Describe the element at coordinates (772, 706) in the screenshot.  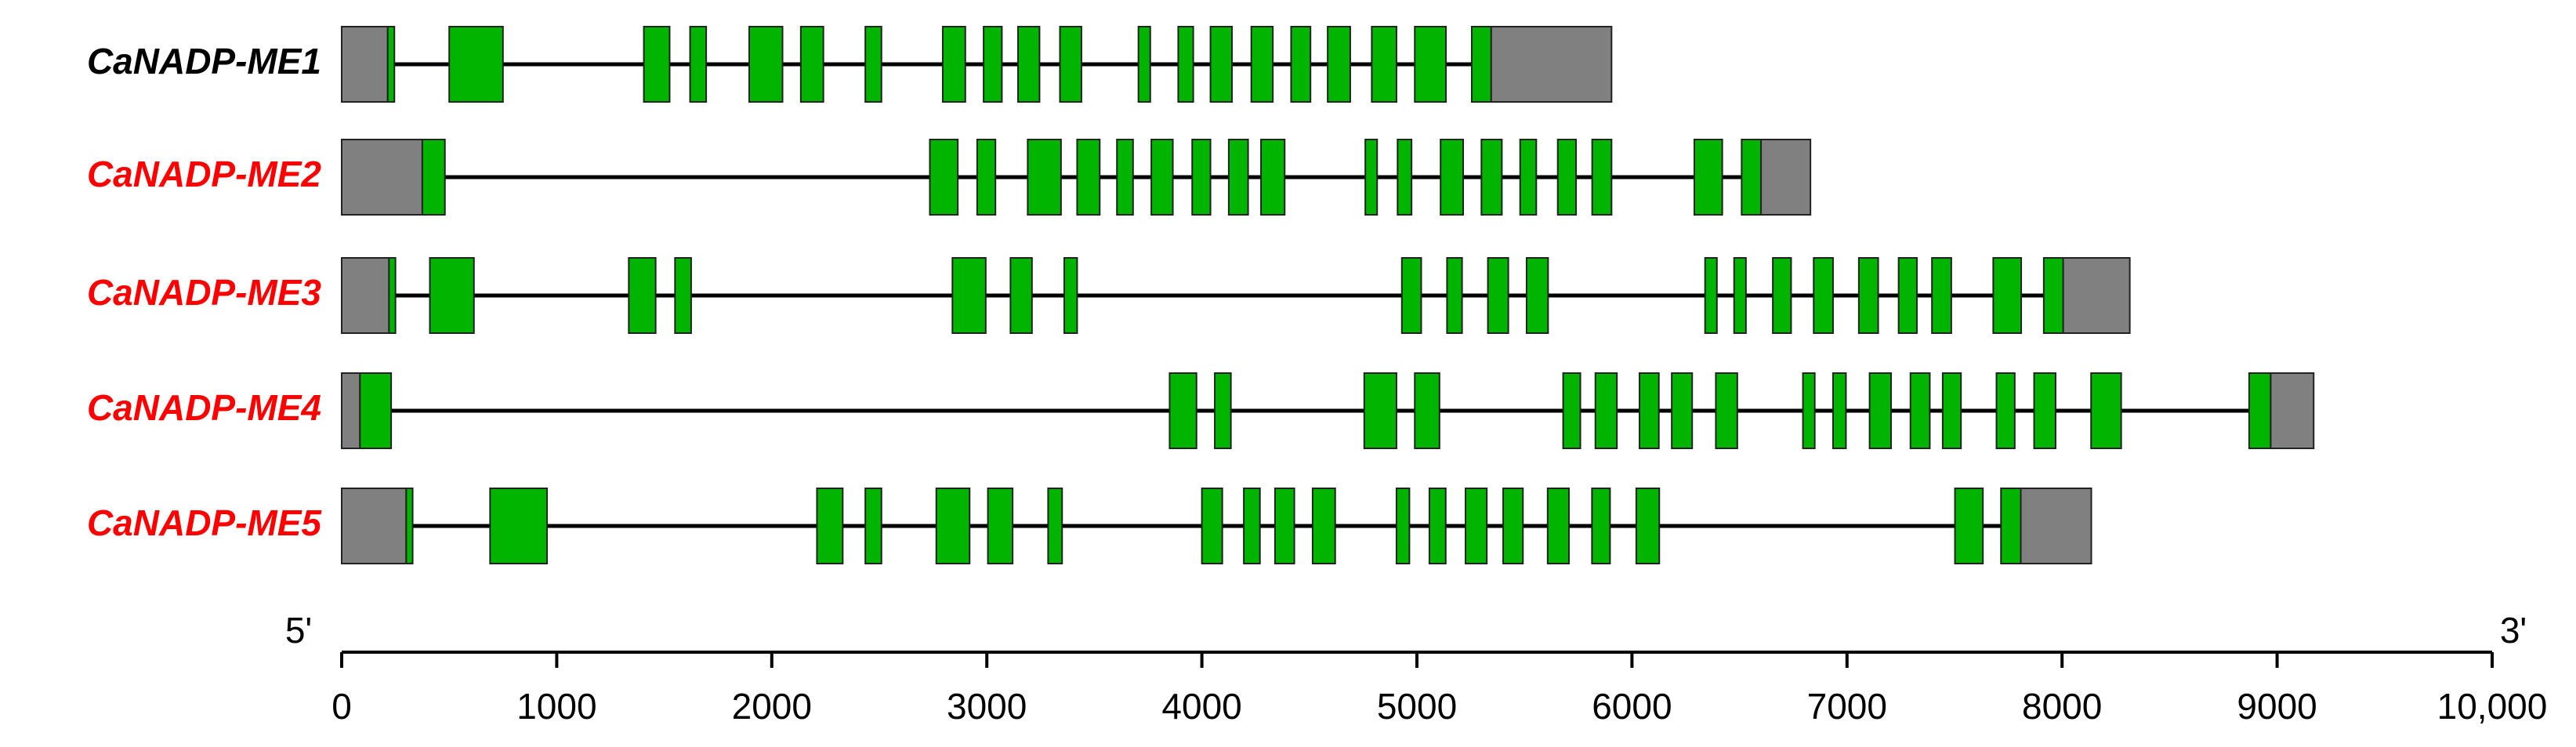
I see `tick-label: 2000` at that location.